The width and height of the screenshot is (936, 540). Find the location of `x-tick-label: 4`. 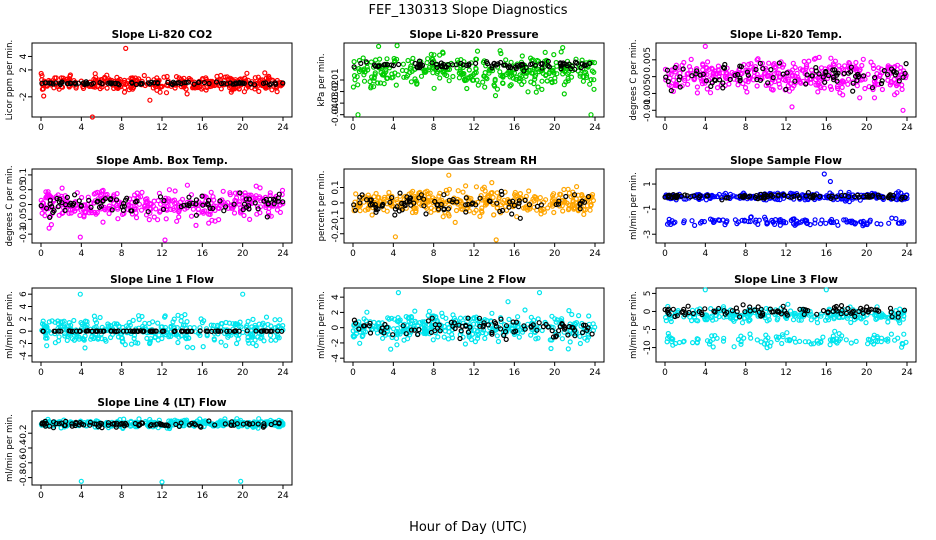

x-tick-label: 4 is located at coordinates (705, 254).